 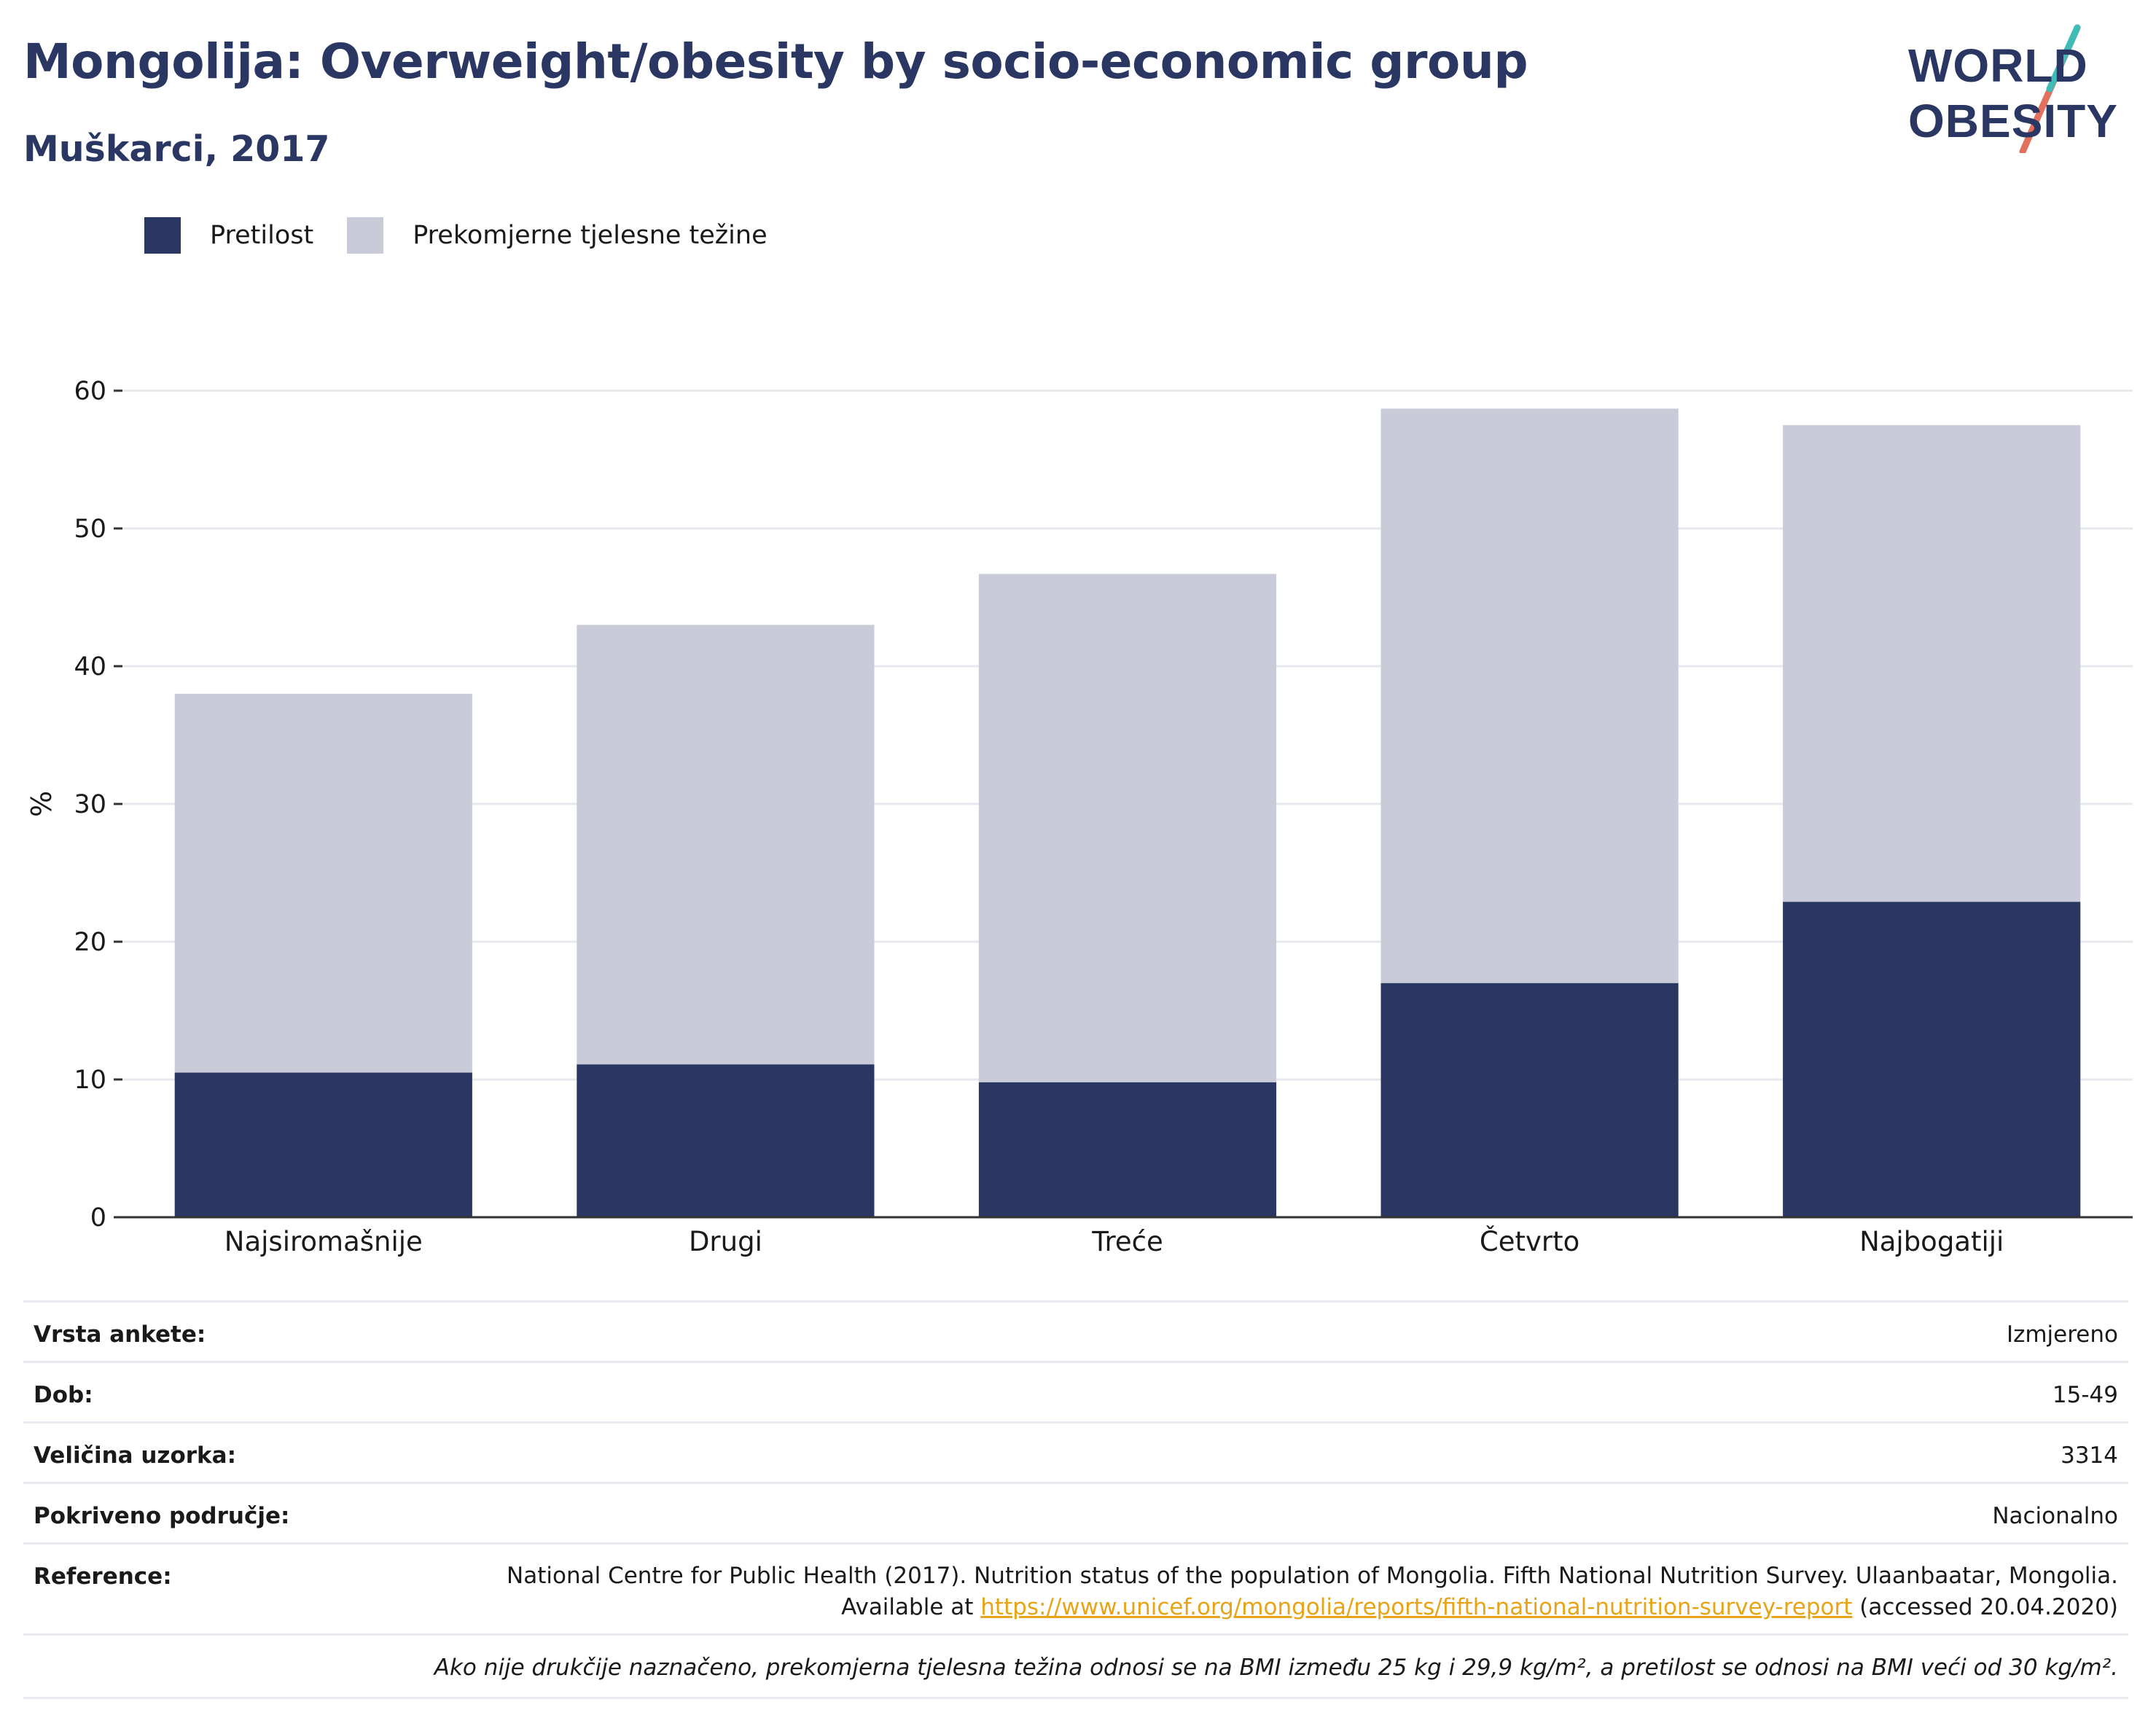 I want to click on meta-value: 15-49, so click(x=2085, y=1395).